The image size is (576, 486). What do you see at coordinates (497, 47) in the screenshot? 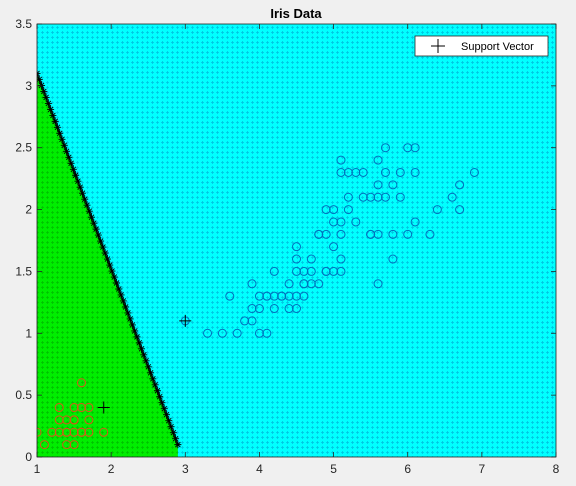
I see `legend-entry-support-vector: Support Vector` at bounding box center [497, 47].